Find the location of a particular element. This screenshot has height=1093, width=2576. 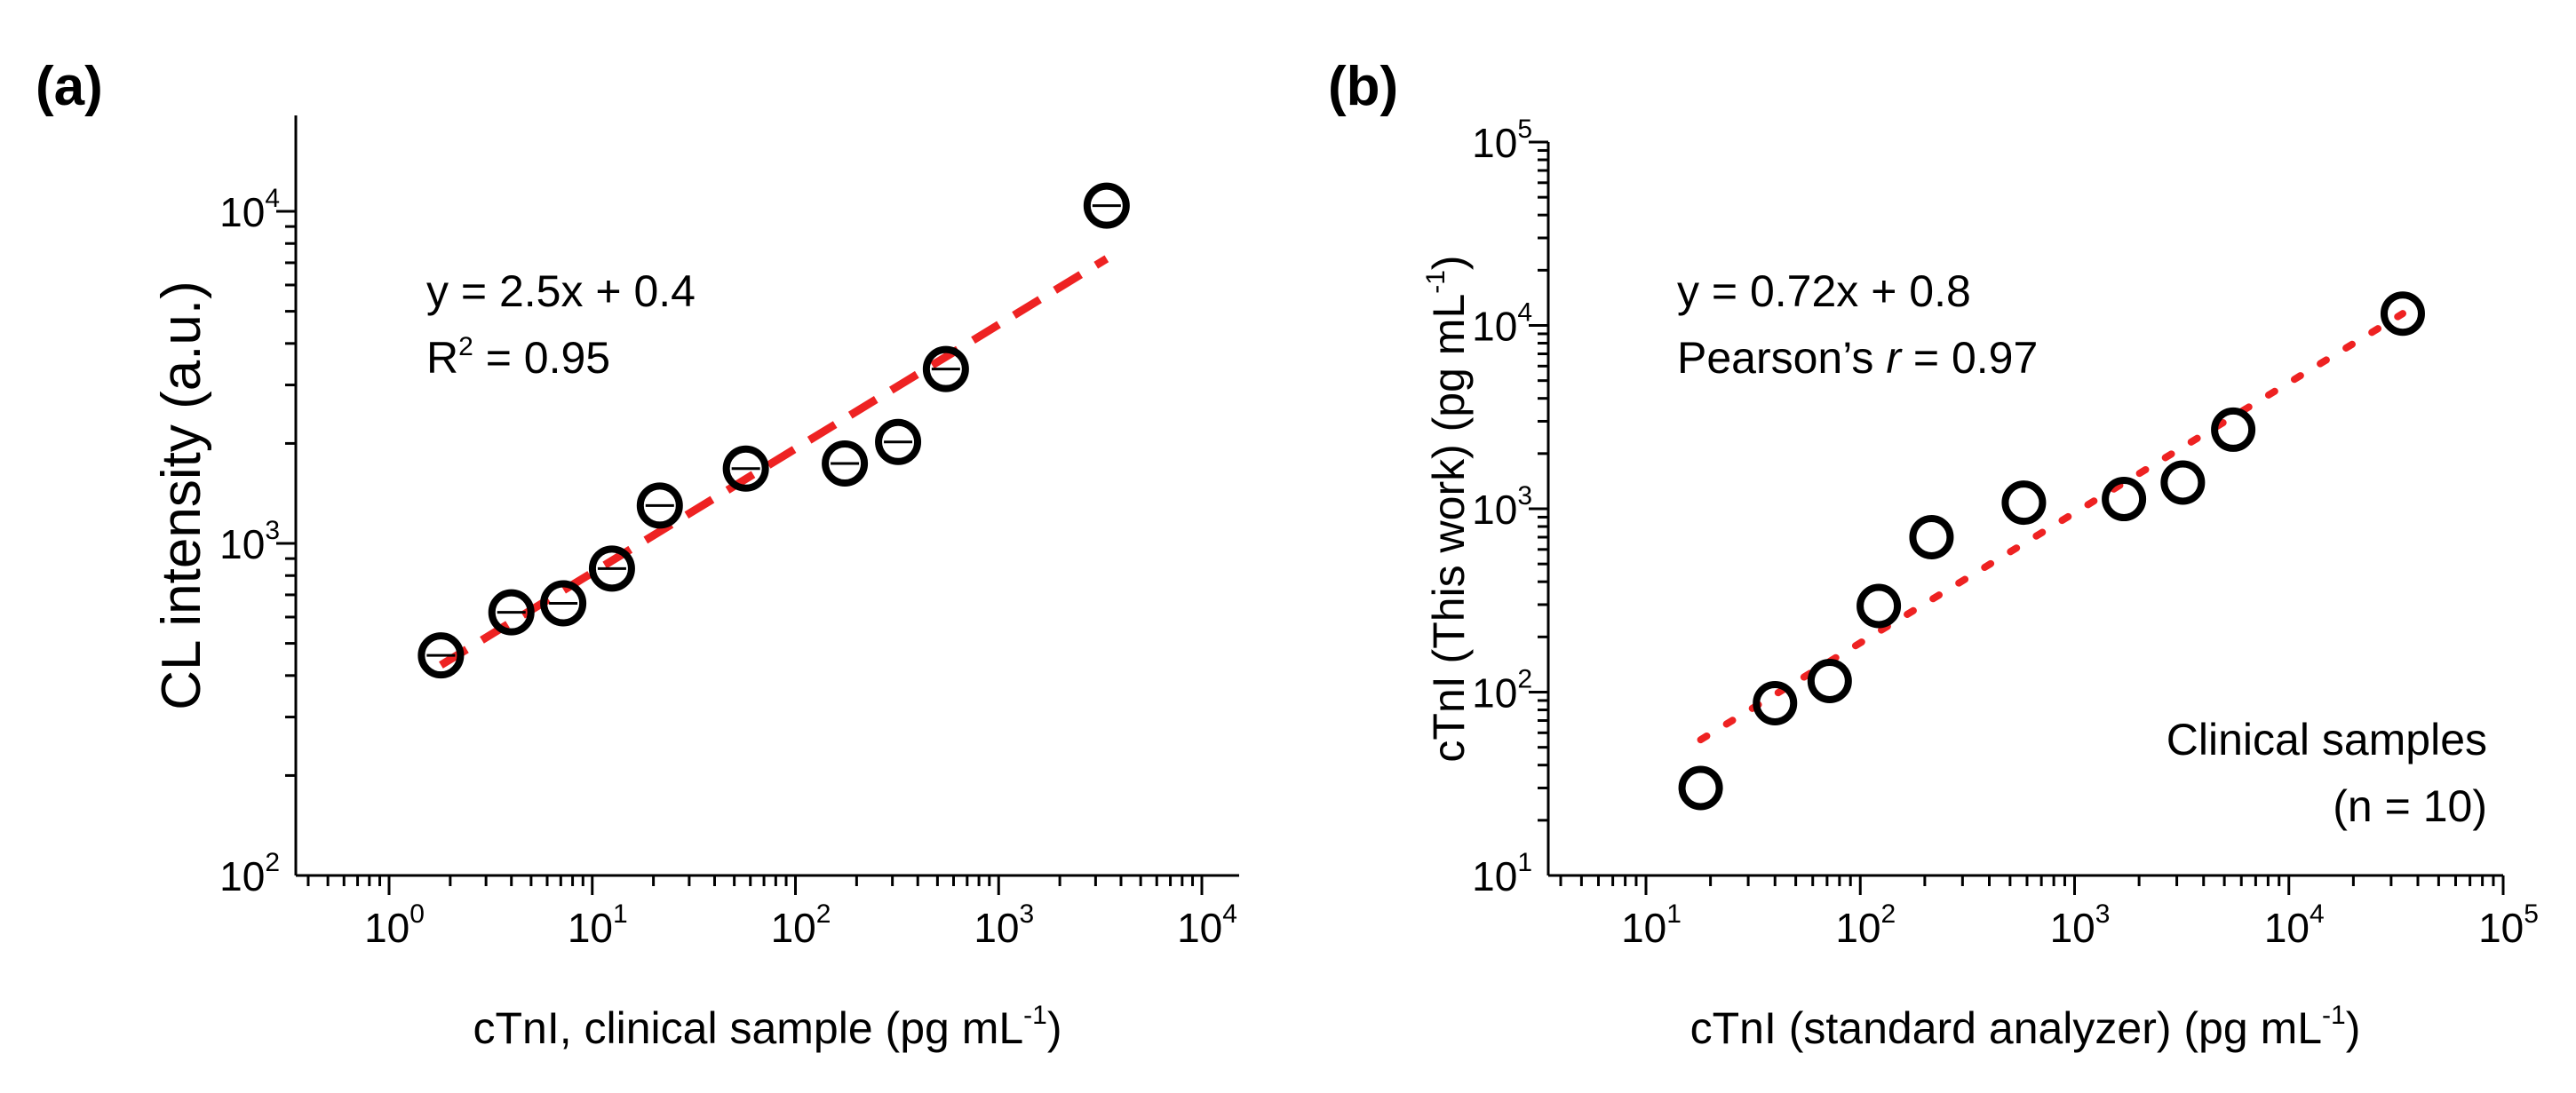

a-x-tick-label-2: 10² is located at coordinates (801, 925).